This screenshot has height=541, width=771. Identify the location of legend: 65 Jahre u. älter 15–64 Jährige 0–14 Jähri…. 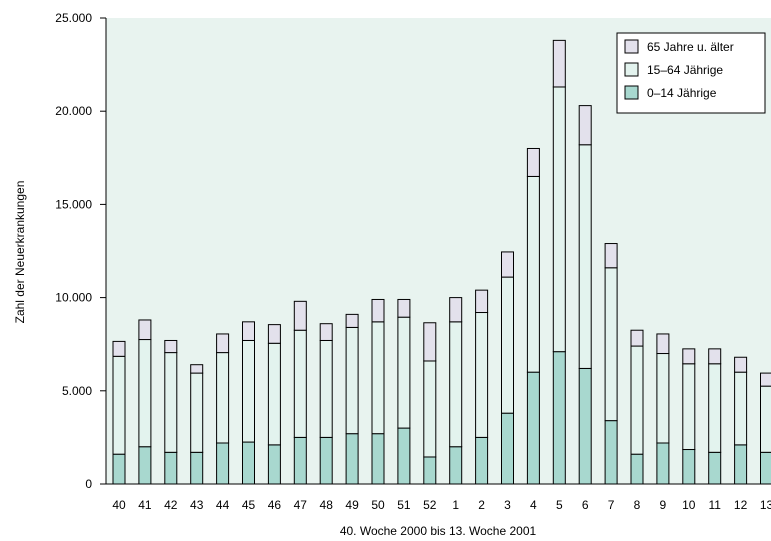
(691, 73).